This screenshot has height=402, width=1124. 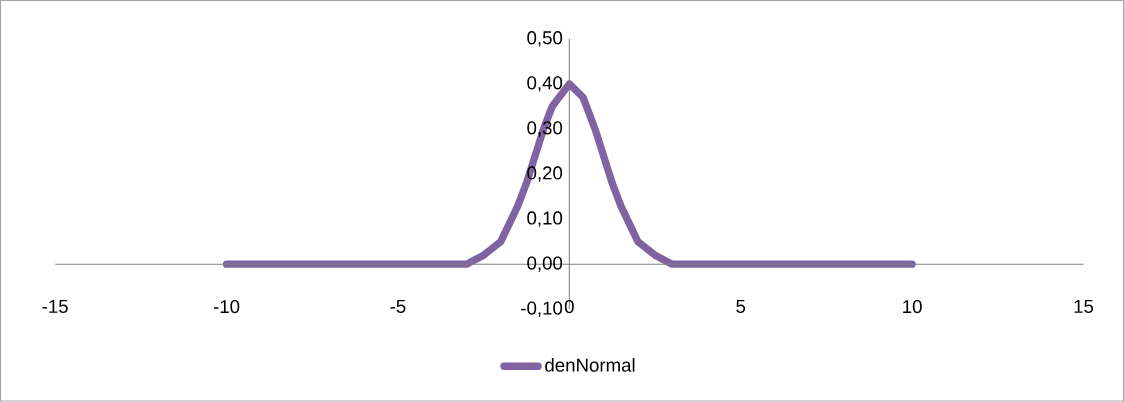 I want to click on x-tick-label: 5, so click(x=741, y=307).